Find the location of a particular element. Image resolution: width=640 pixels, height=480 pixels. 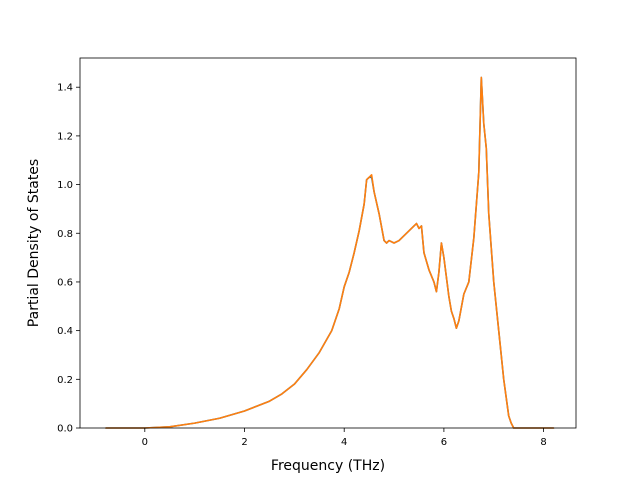

y-tick-label: 0.4 is located at coordinates (65, 331).